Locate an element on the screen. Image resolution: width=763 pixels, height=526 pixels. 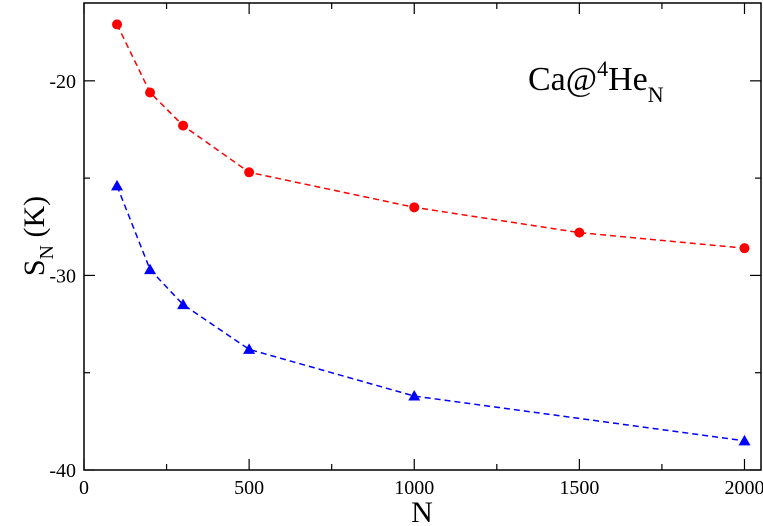
y-axis-title: SN (K) is located at coordinates (38, 236).